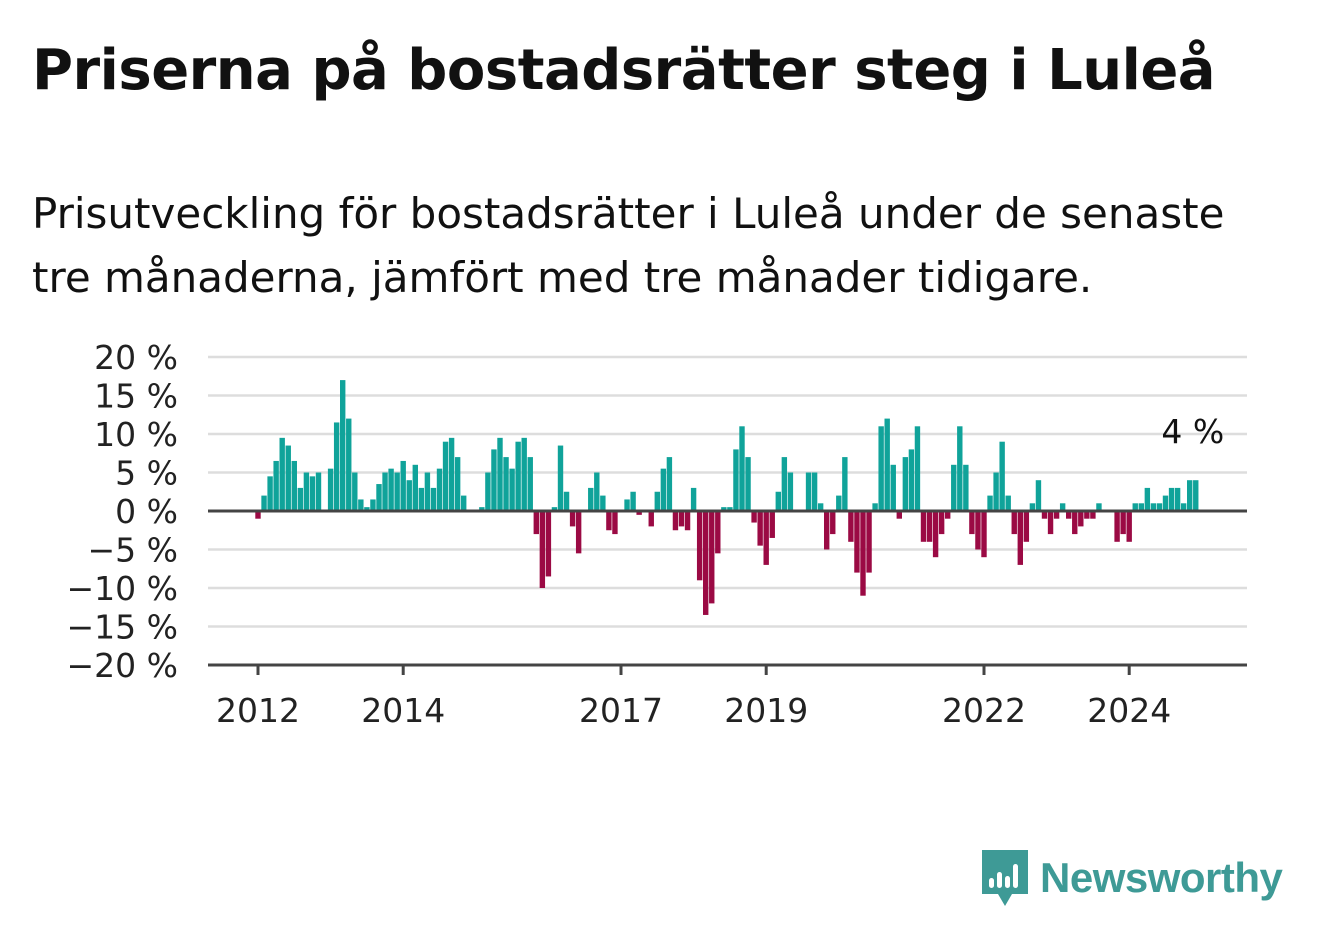  I want to click on x-tick-label: 2012, so click(258, 710).